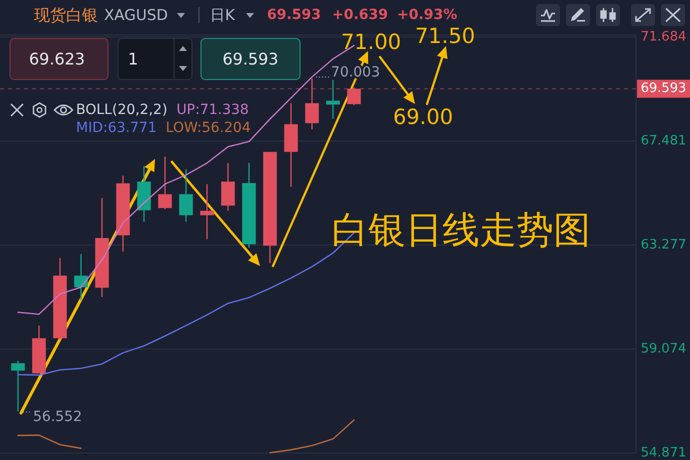 The height and width of the screenshot is (460, 690). I want to click on annotation: 69.593, so click(250, 59).